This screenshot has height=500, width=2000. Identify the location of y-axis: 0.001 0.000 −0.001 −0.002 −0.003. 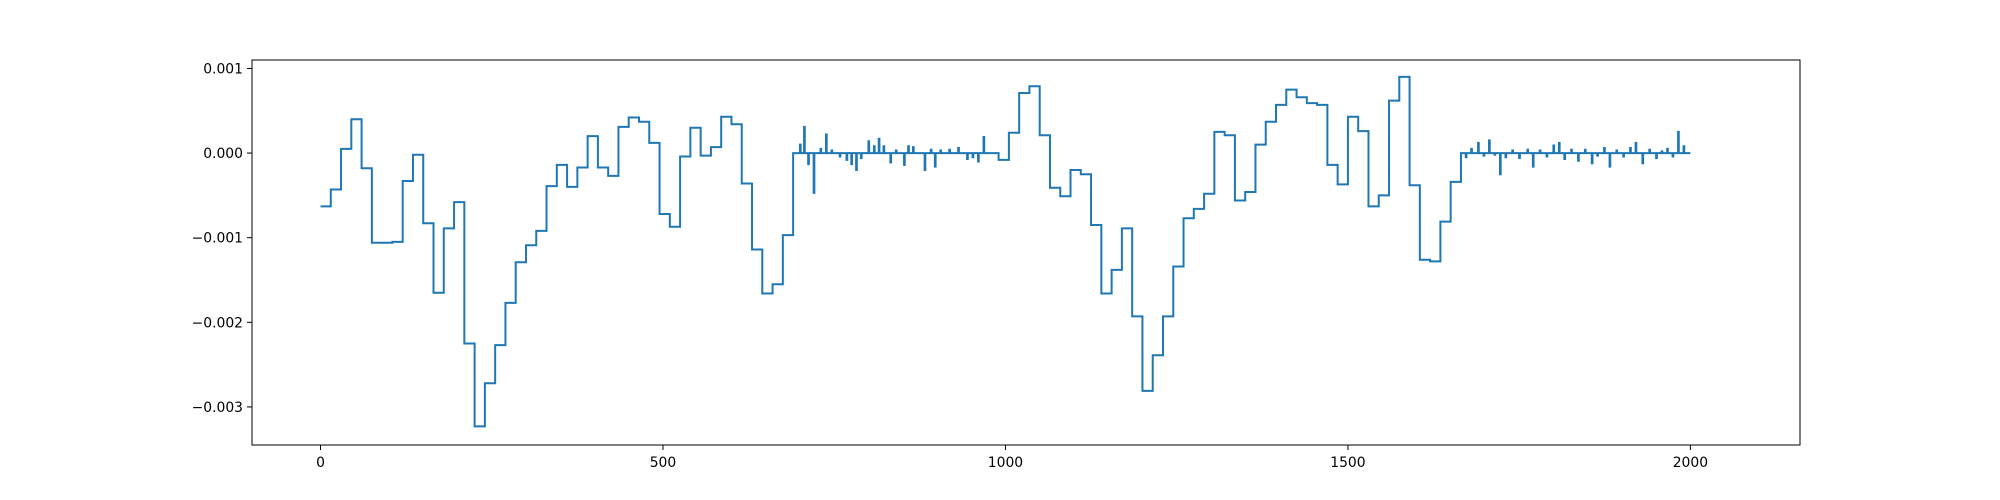
(222, 238).